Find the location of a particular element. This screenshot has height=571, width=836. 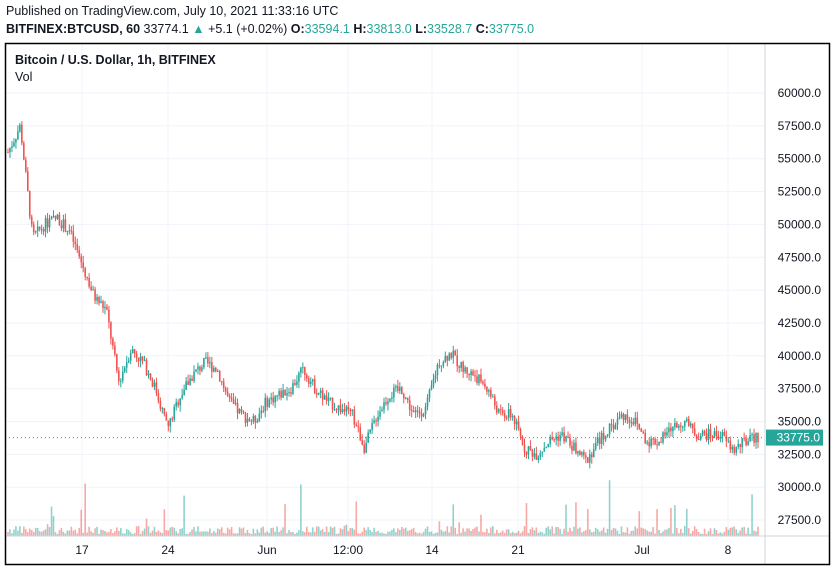

volume-legend: Vol is located at coordinates (24, 77).